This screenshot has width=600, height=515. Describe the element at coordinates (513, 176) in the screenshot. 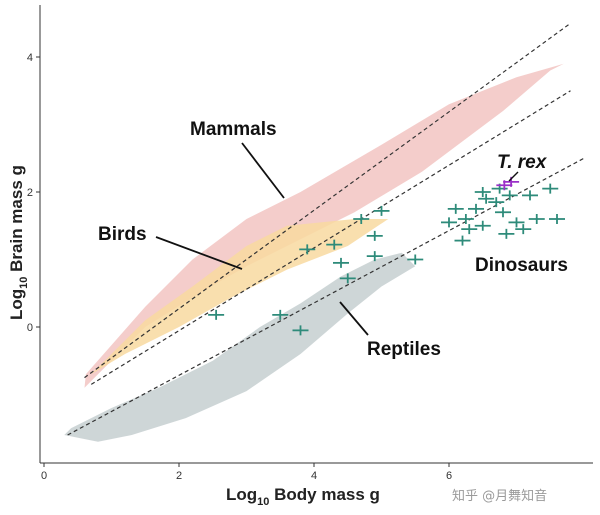

I see `pointer-trex` at that location.